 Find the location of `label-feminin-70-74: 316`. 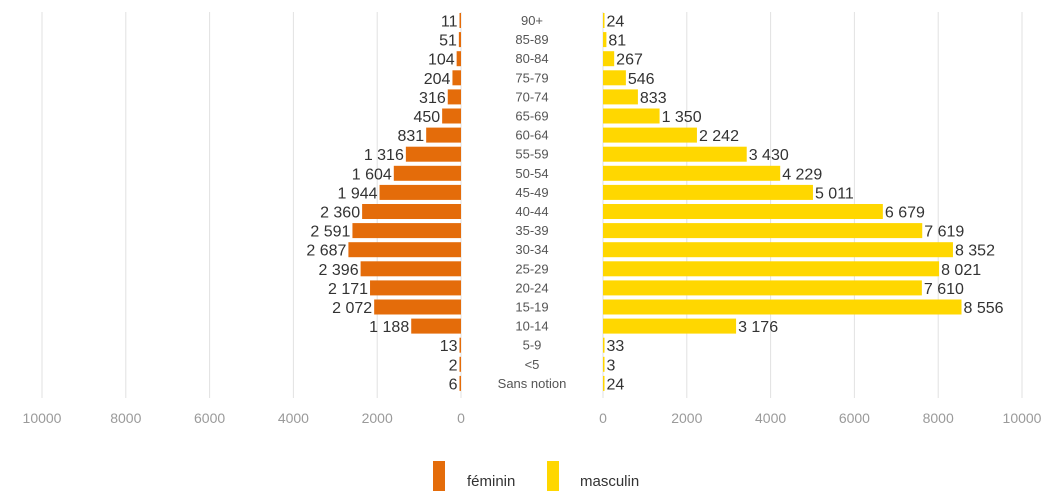

label-feminin-70-74: 316 is located at coordinates (432, 98).